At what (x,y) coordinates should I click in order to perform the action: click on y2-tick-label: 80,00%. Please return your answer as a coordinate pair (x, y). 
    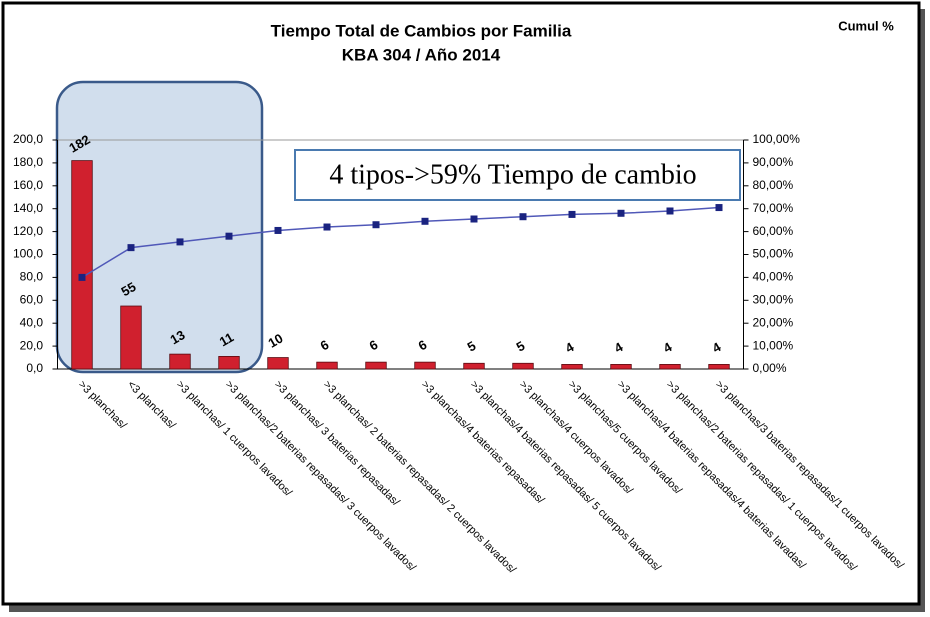
    Looking at the image, I should click on (773, 185).